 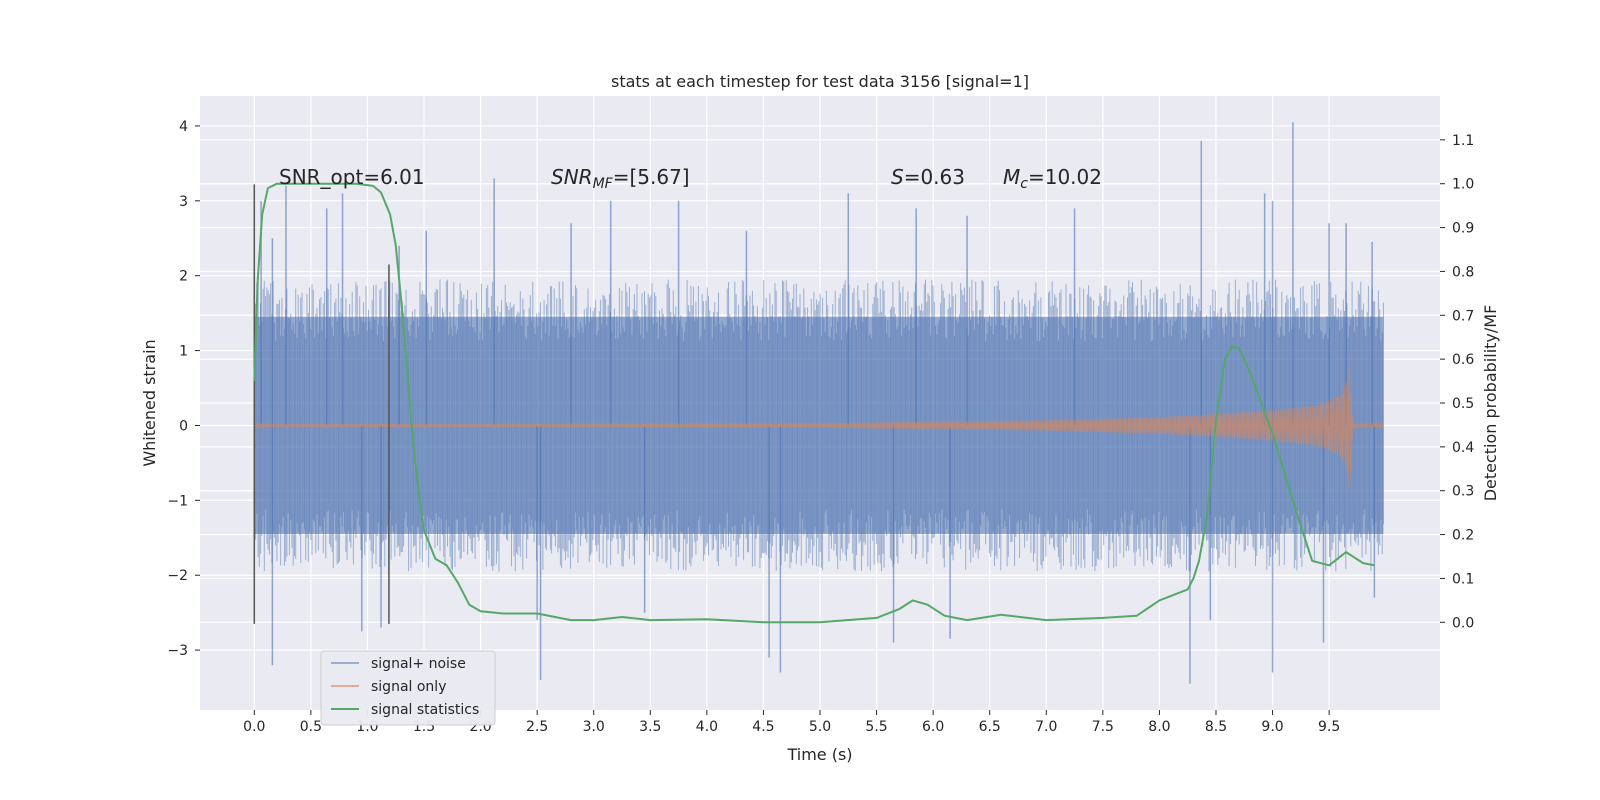 I want to click on y2-tick-label: 0.3, so click(x=1463, y=492).